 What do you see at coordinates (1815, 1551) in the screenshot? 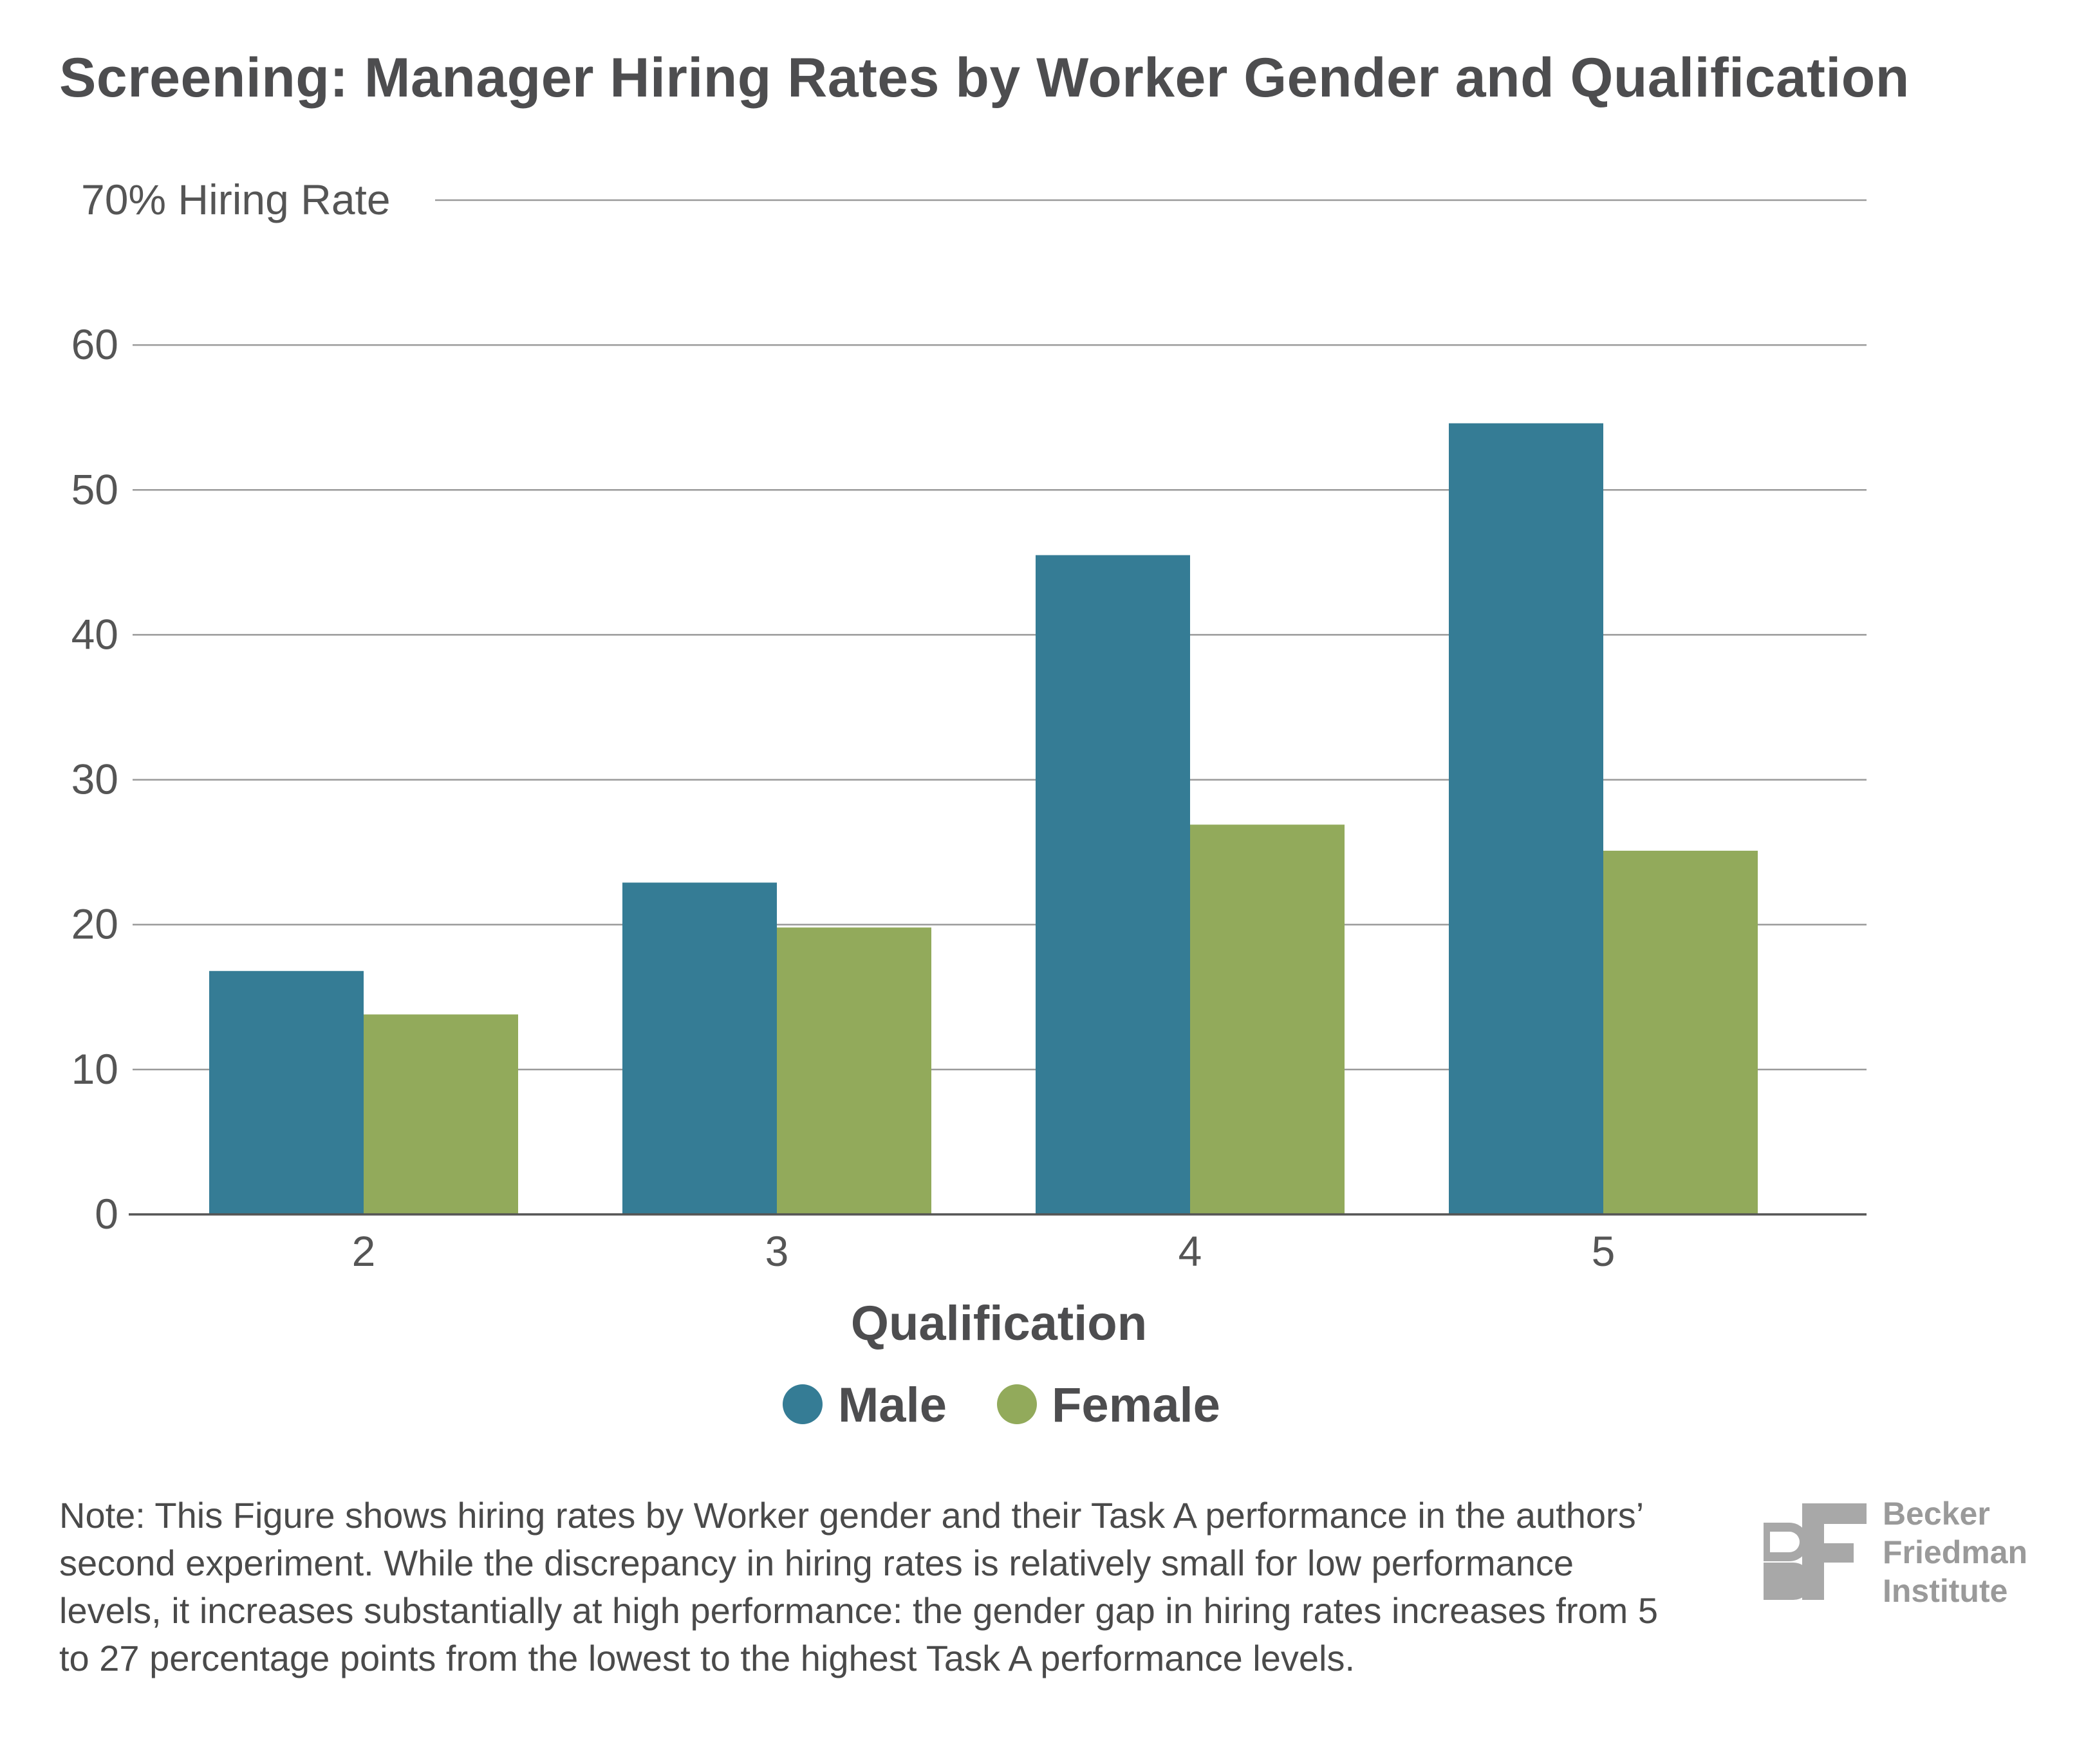
I see `bf-logo-mark` at bounding box center [1815, 1551].